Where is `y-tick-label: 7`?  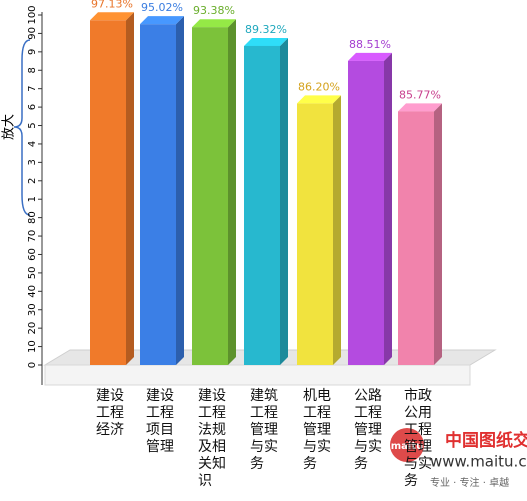 y-tick-label: 7 is located at coordinates (32, 88).